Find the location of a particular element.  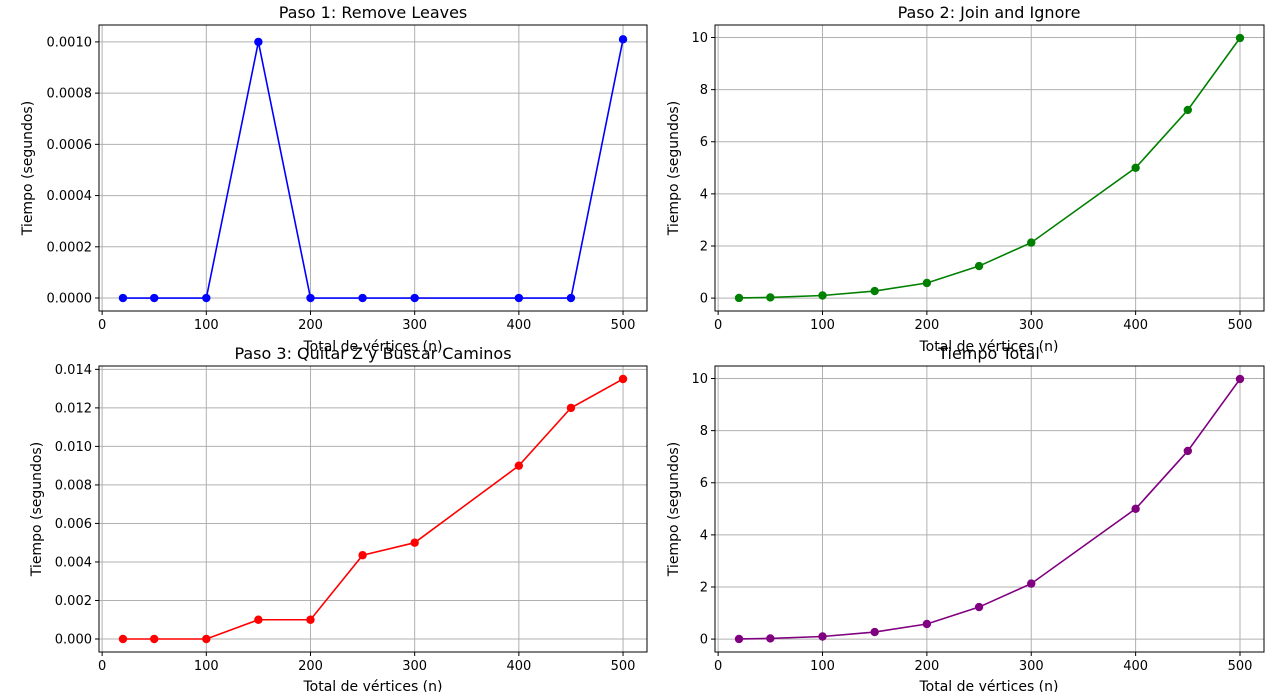

subplot-4-xtick-label-2: 200 is located at coordinates (926, 666).